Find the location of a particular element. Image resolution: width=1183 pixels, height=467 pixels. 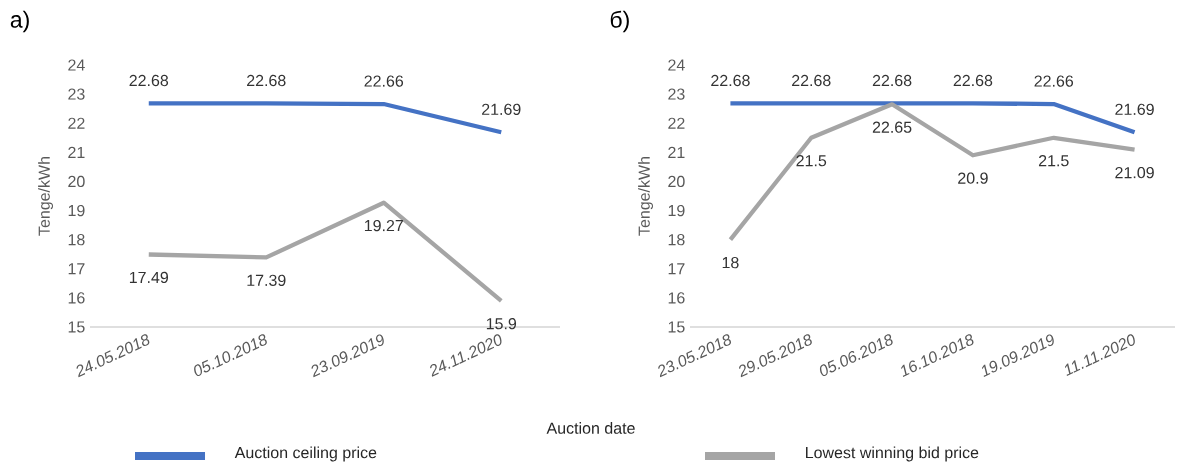

data-label: 21.09 is located at coordinates (1134, 172).